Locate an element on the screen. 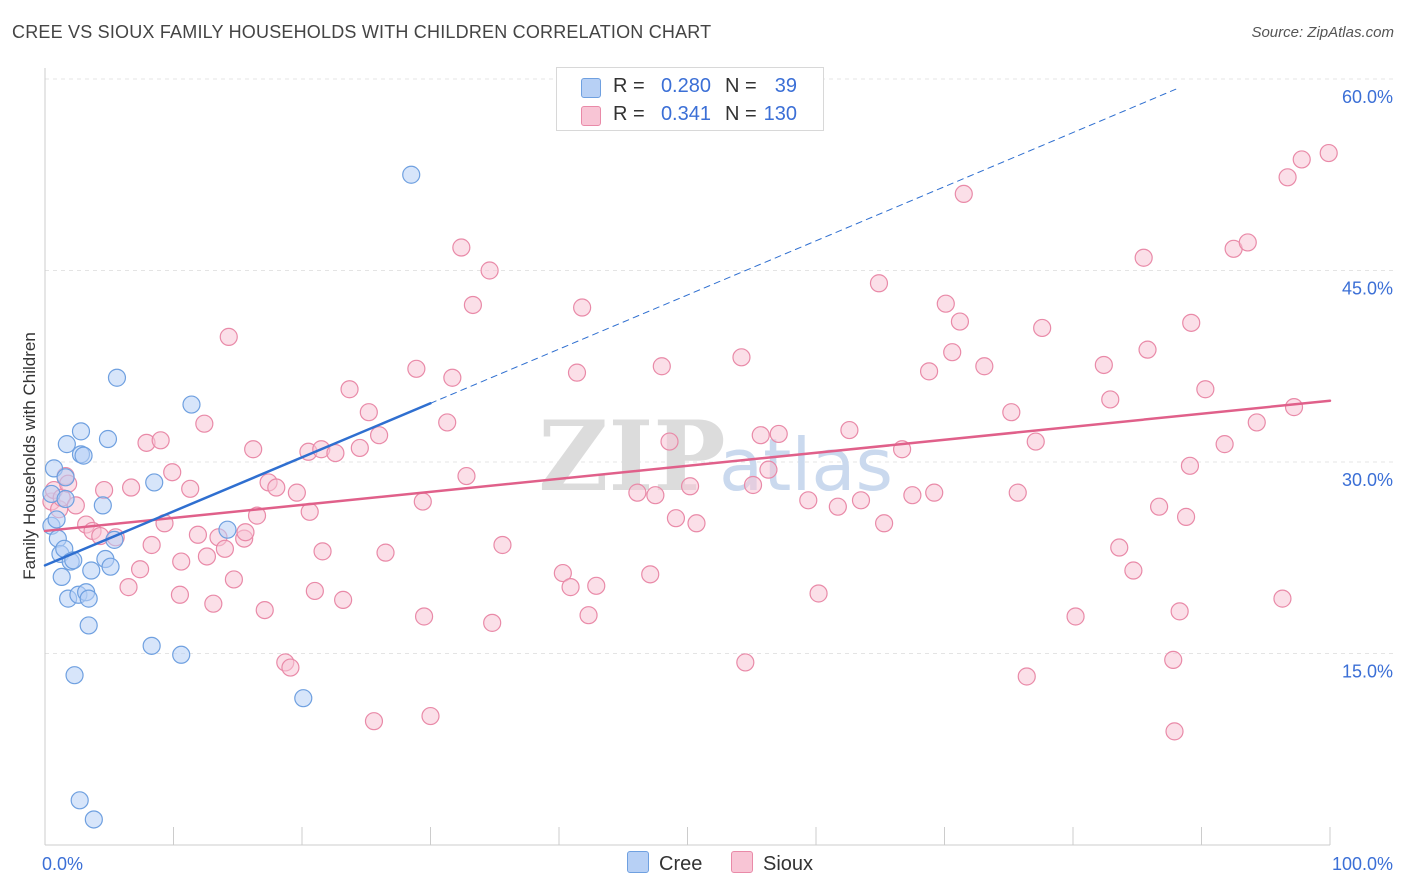 The height and width of the screenshot is (892, 1406). r-value: 0.280 is located at coordinates (685, 86).